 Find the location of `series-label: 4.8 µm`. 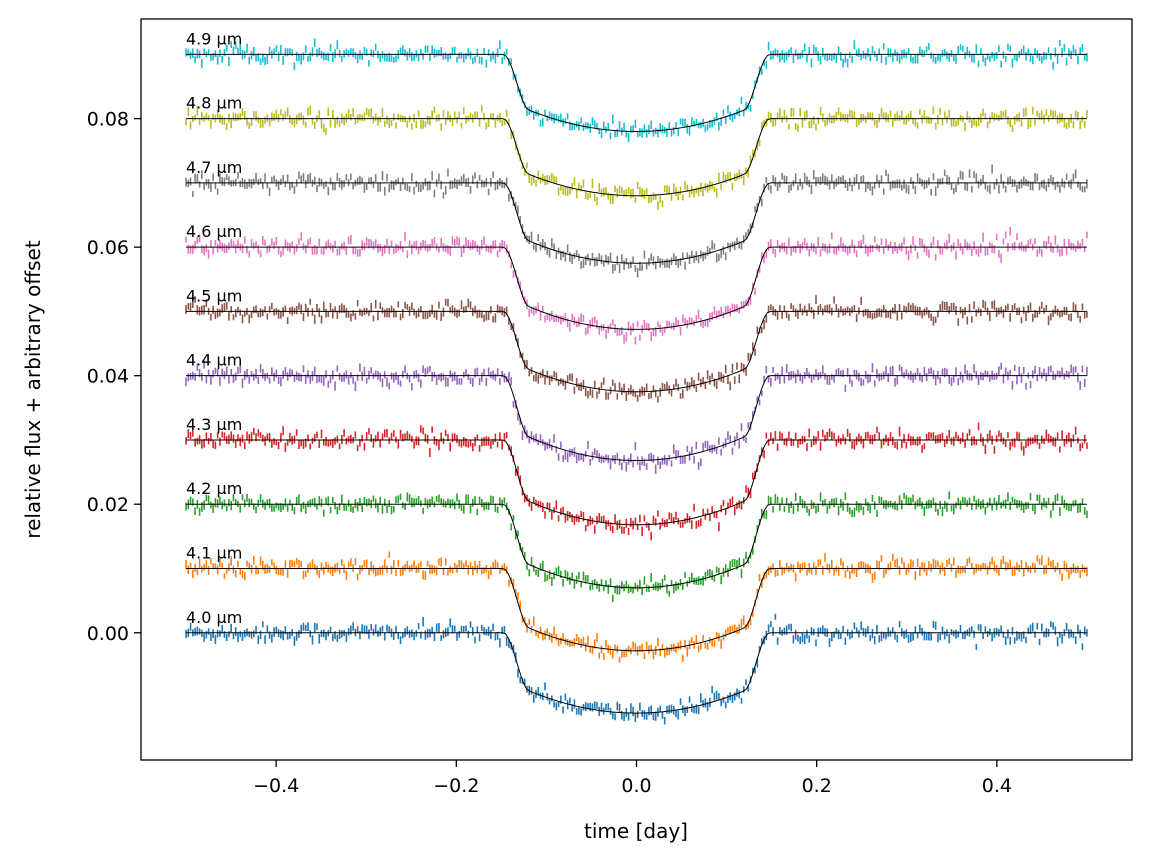

series-label: 4.8 µm is located at coordinates (214, 103).